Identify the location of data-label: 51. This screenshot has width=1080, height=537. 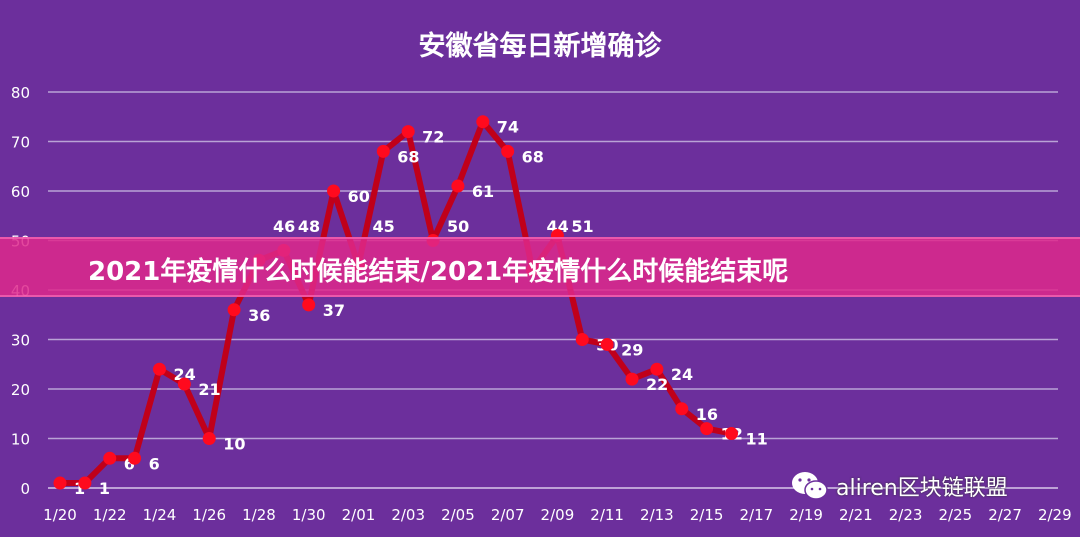
(582, 226).